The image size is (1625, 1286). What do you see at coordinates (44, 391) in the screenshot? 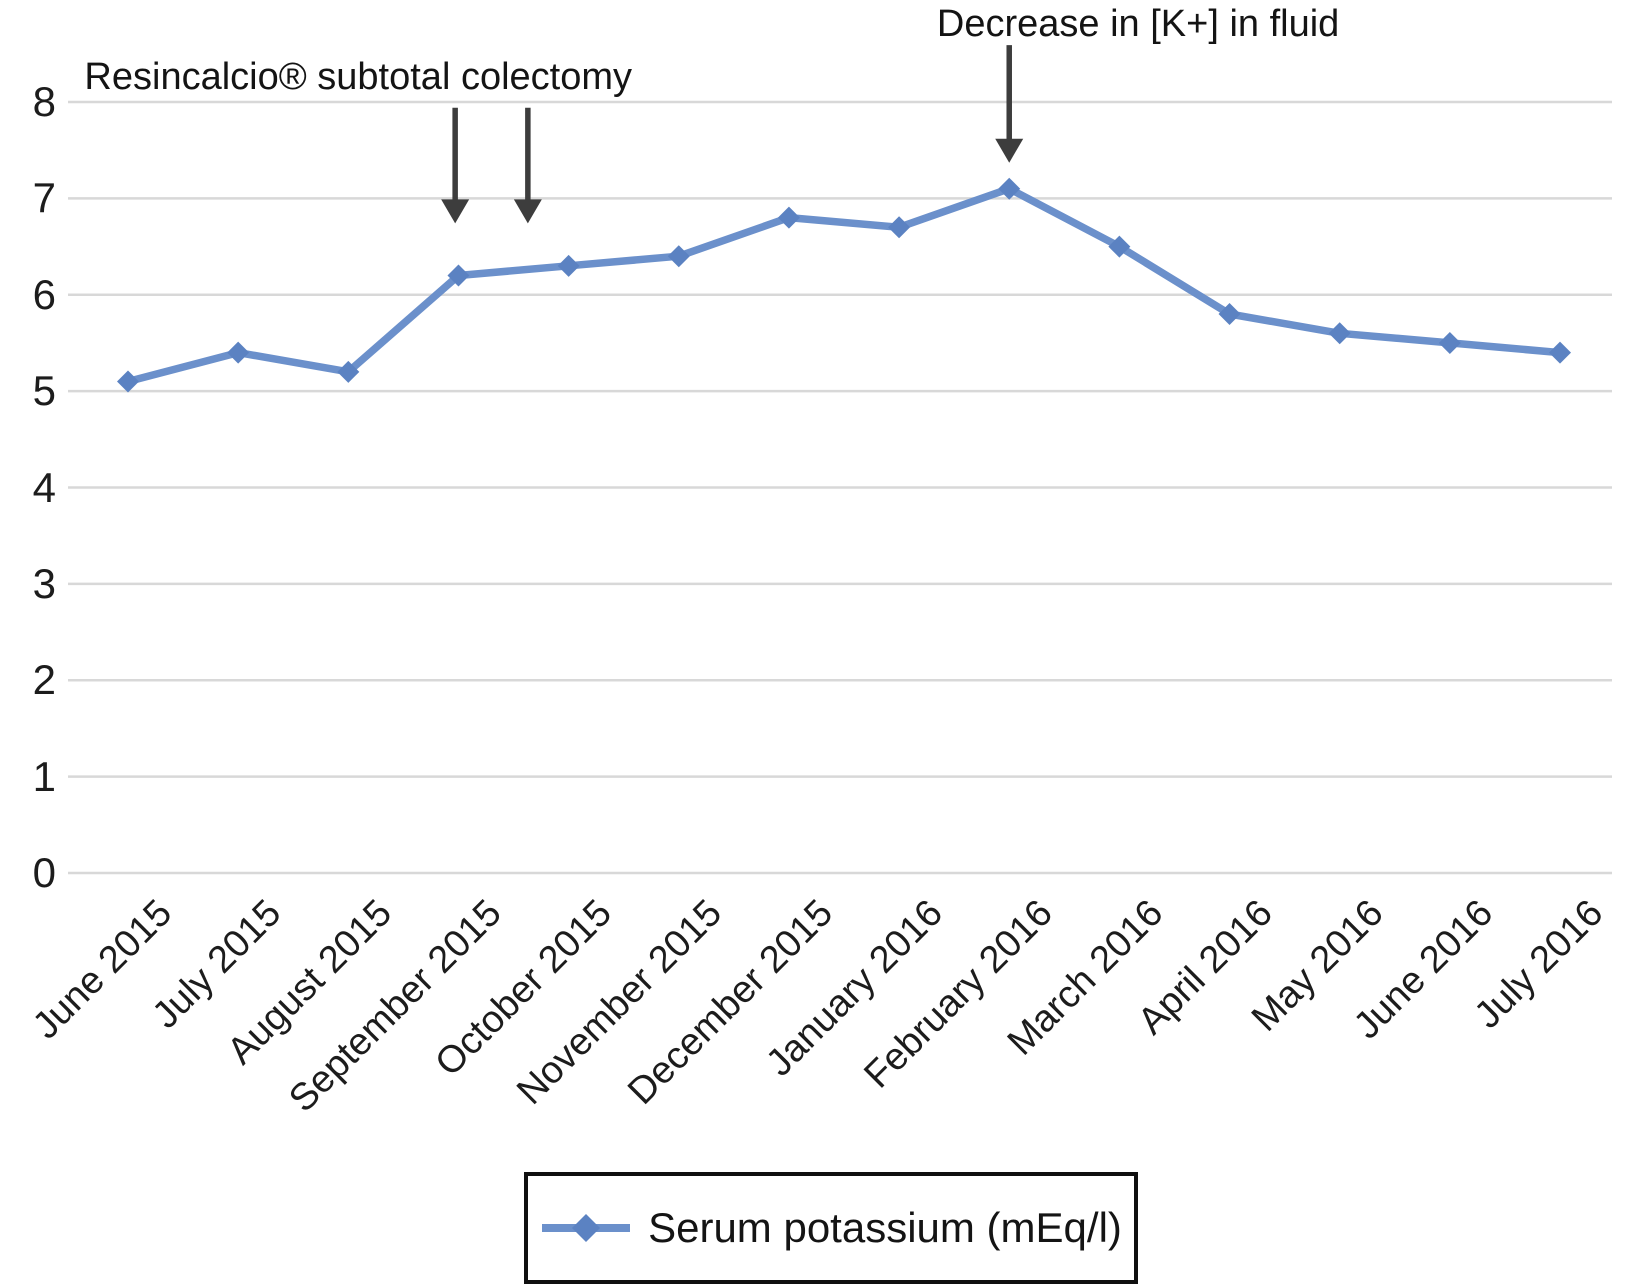
I see `y-tick-label-5: 5` at bounding box center [44, 391].